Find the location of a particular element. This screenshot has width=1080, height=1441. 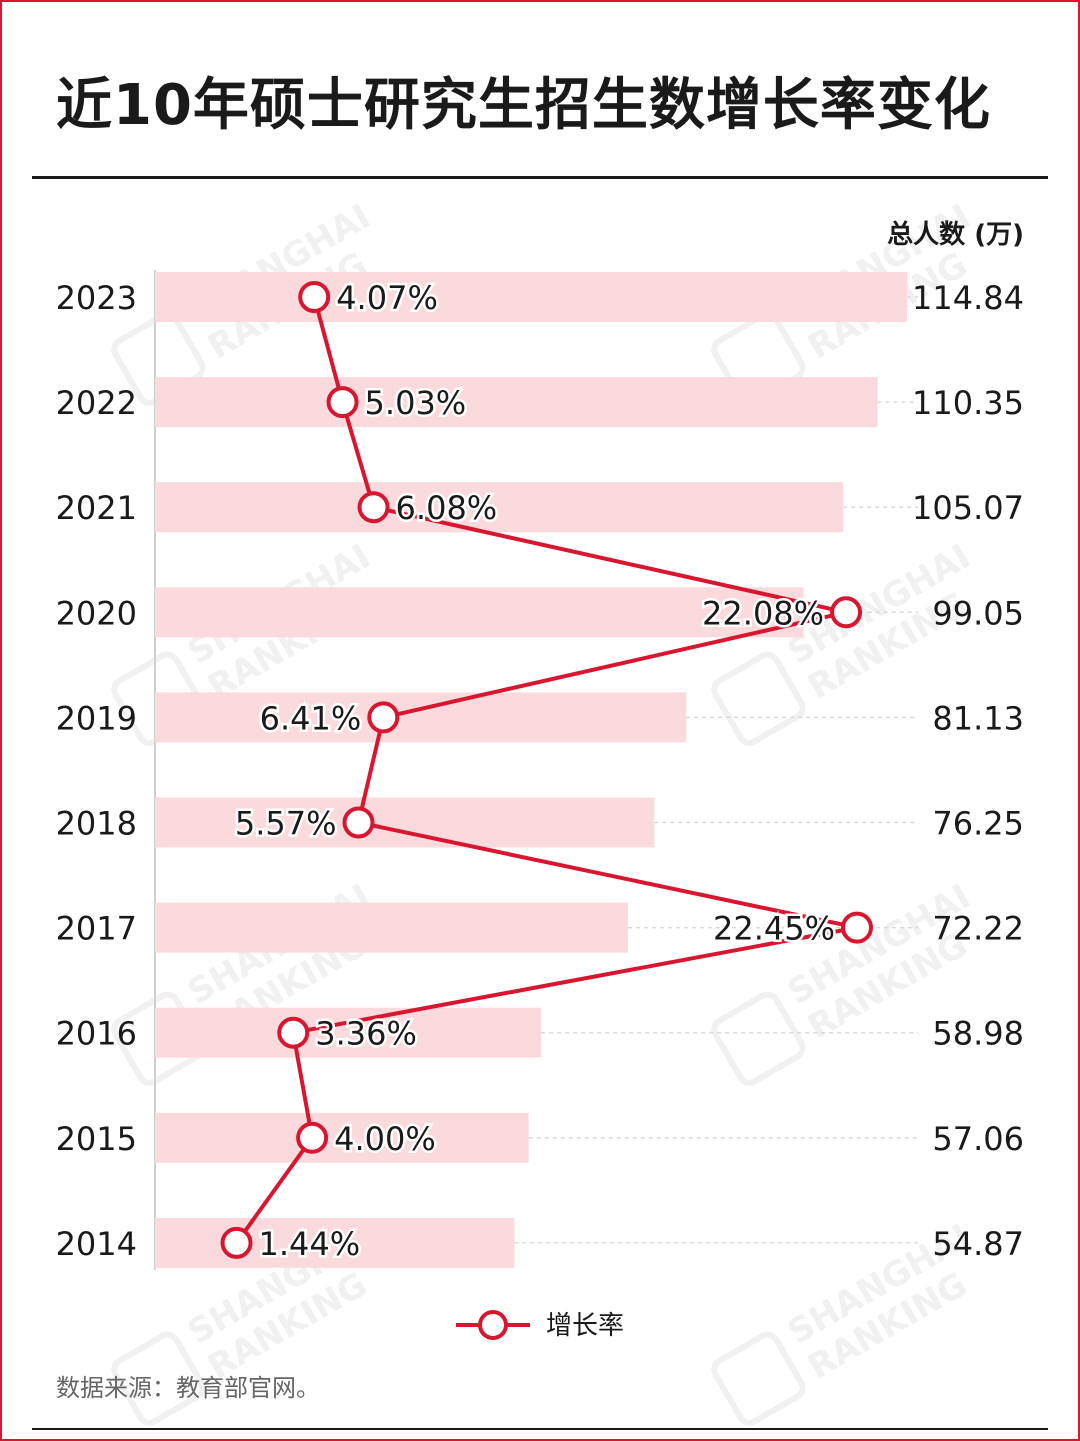

legend-label: 增长率 is located at coordinates (585, 1326).